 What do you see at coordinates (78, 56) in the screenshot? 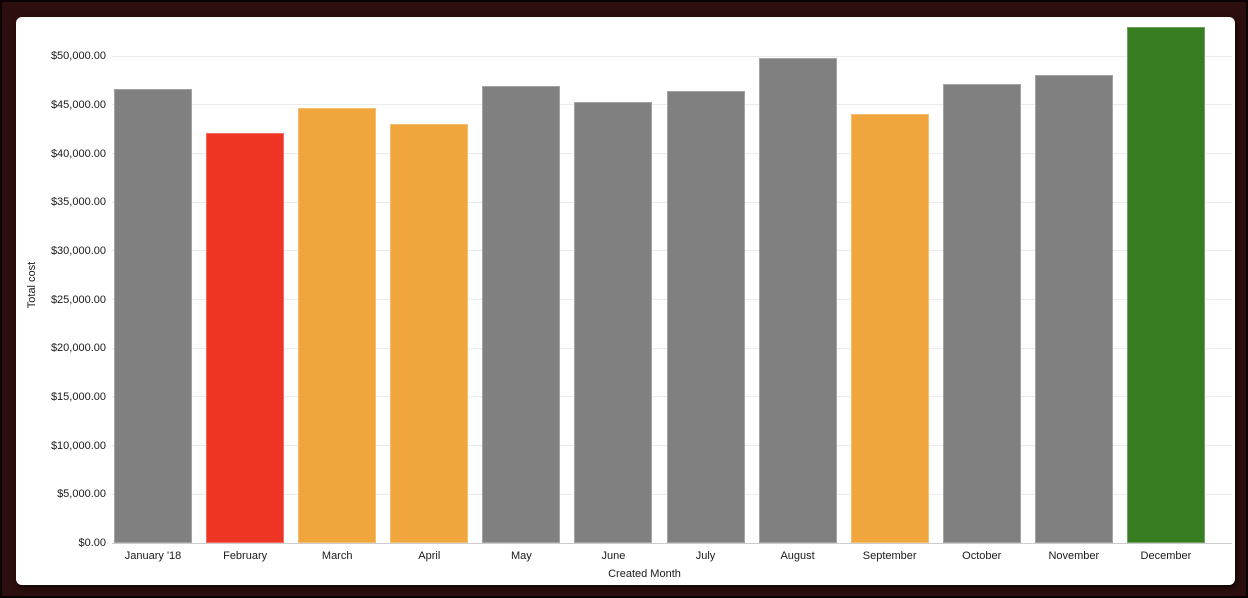
I see `y-tick-label: $50,000.00` at bounding box center [78, 56].